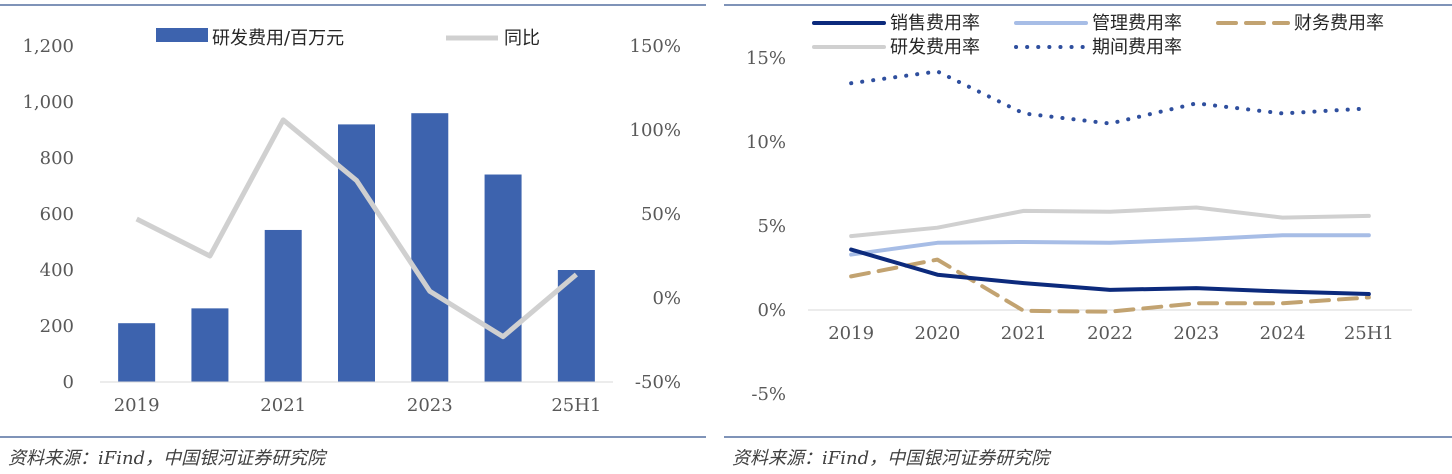 This screenshot has height=474, width=1452. What do you see at coordinates (1088, 437) in the screenshot?
I see `right-bottom-rule` at bounding box center [1088, 437].